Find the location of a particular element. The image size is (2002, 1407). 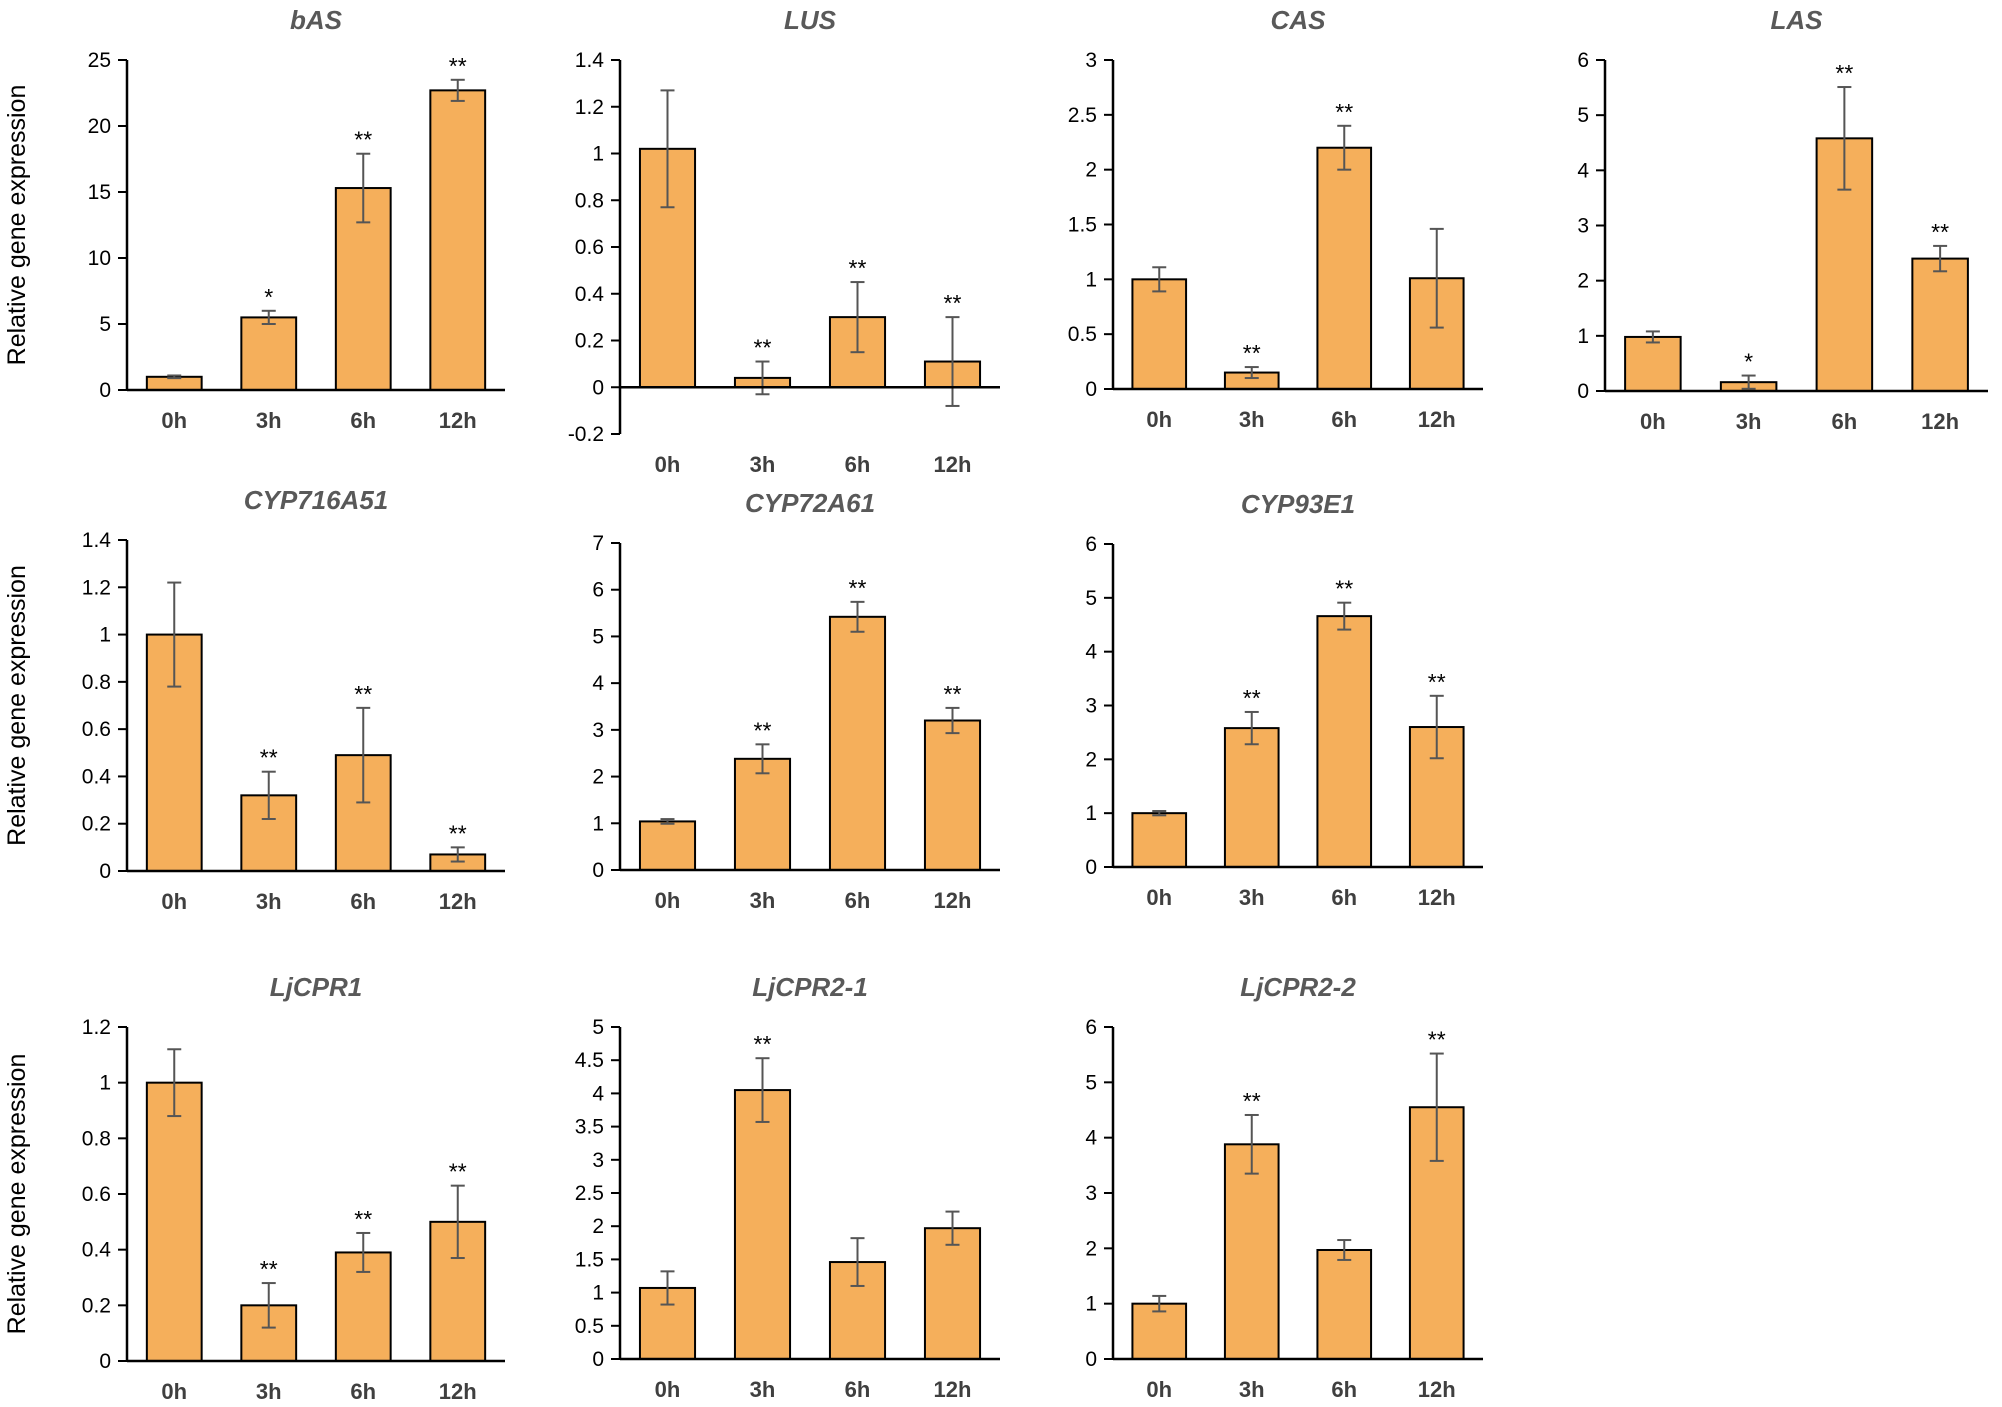

chart-panel-cas: CAS 0 0.5 1 1.5 2 2.5 3 0h ** 3h ** 6h 12h is located at coordinates (1275, 218).